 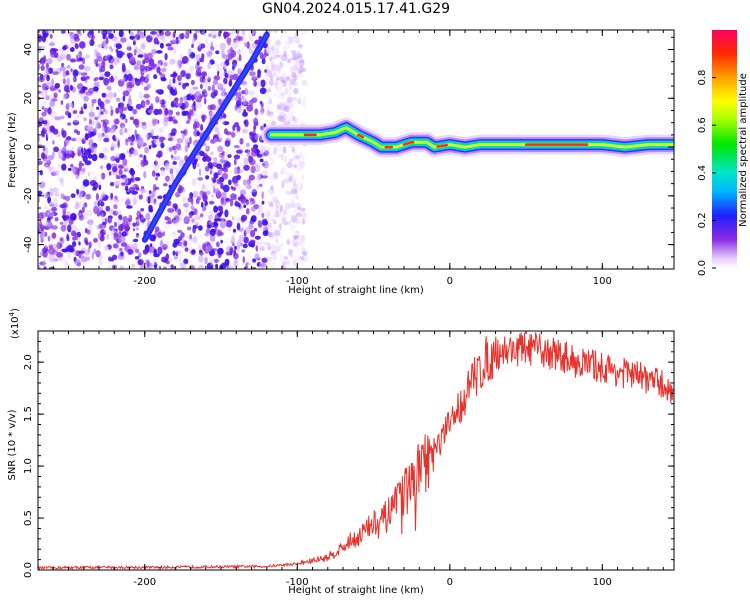 I want to click on x-tick-label: -200, so click(x=144, y=582).